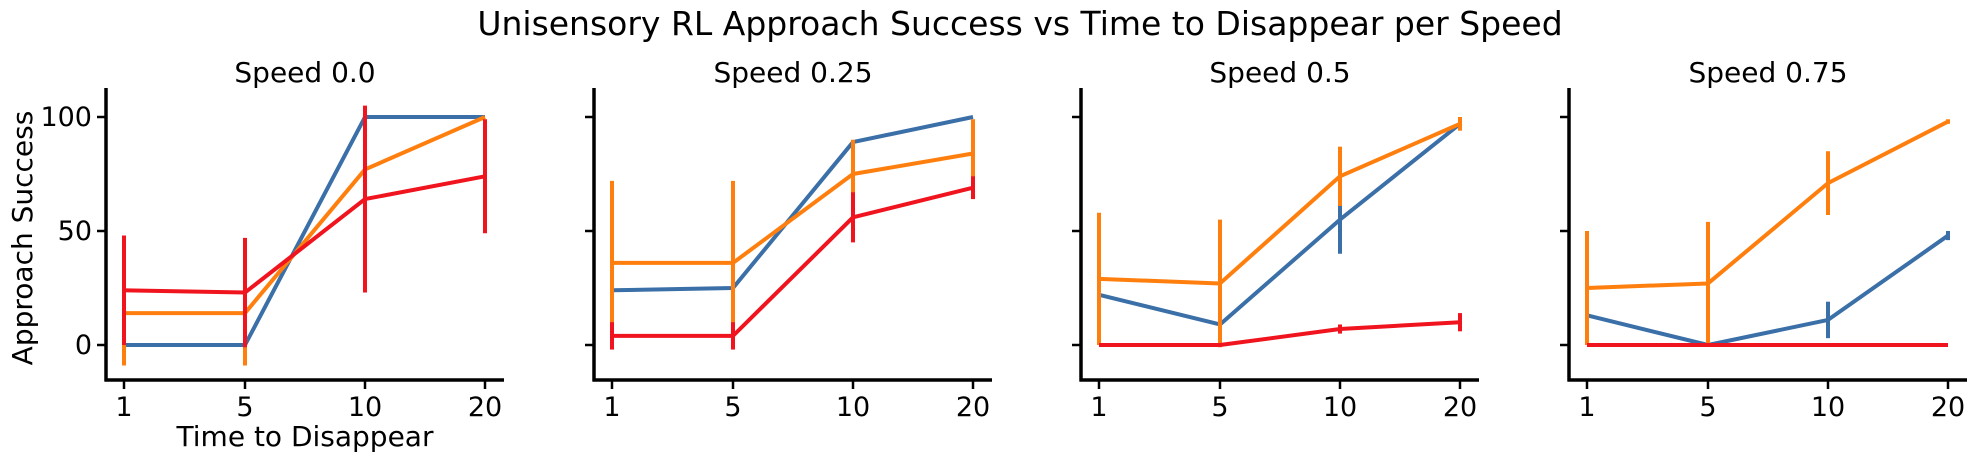  What do you see at coordinates (792, 72) in the screenshot?
I see `panel-title: Speed 0.25` at bounding box center [792, 72].